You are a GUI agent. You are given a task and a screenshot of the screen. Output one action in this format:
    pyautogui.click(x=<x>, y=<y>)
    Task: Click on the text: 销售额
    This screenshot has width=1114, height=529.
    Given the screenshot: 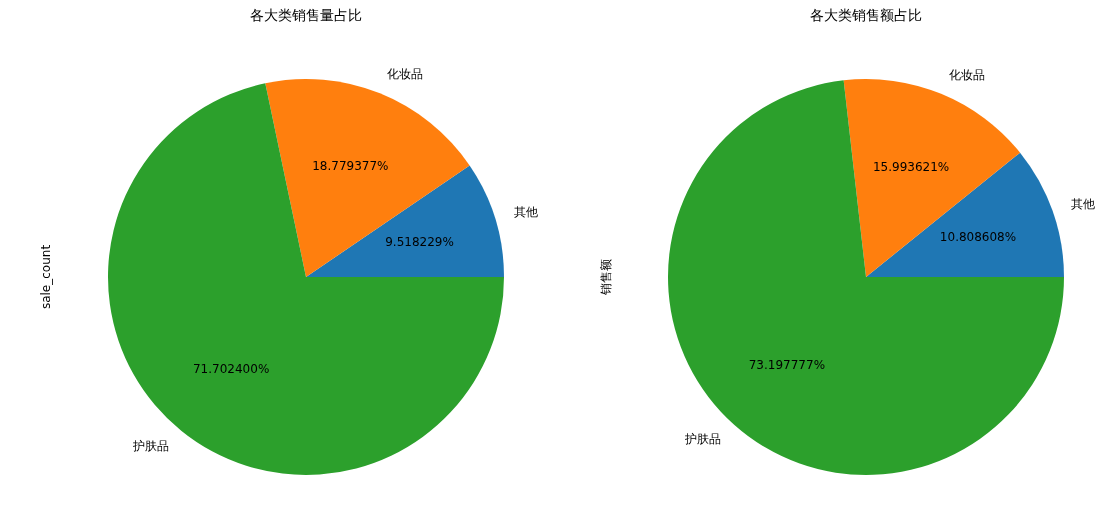 What is the action you would take?
    pyautogui.click(x=606, y=277)
    